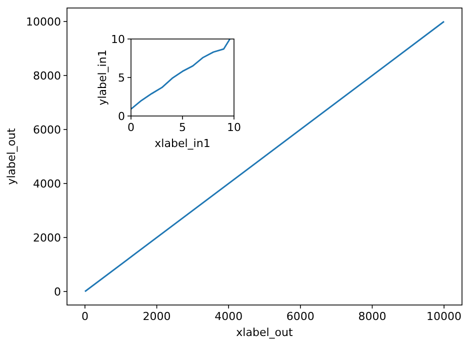 This screenshot has width=474, height=348. Describe the element at coordinates (118, 39) in the screenshot. I see `y-tick-label: 10` at that location.